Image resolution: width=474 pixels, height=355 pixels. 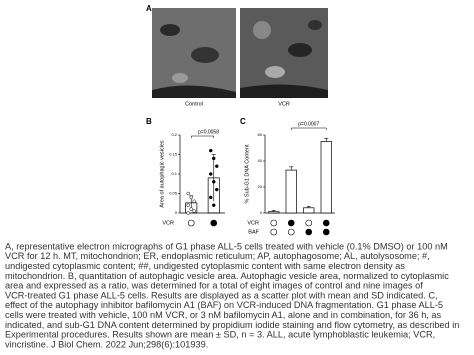 I want to click on image-label: Control, so click(x=194, y=104).